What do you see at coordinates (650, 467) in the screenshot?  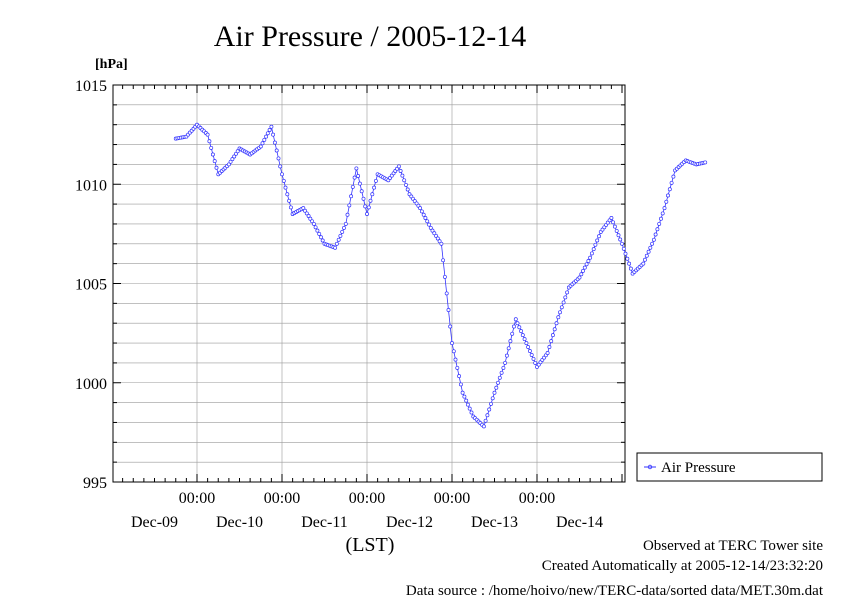 I see `legend-marker-swatch` at bounding box center [650, 467].